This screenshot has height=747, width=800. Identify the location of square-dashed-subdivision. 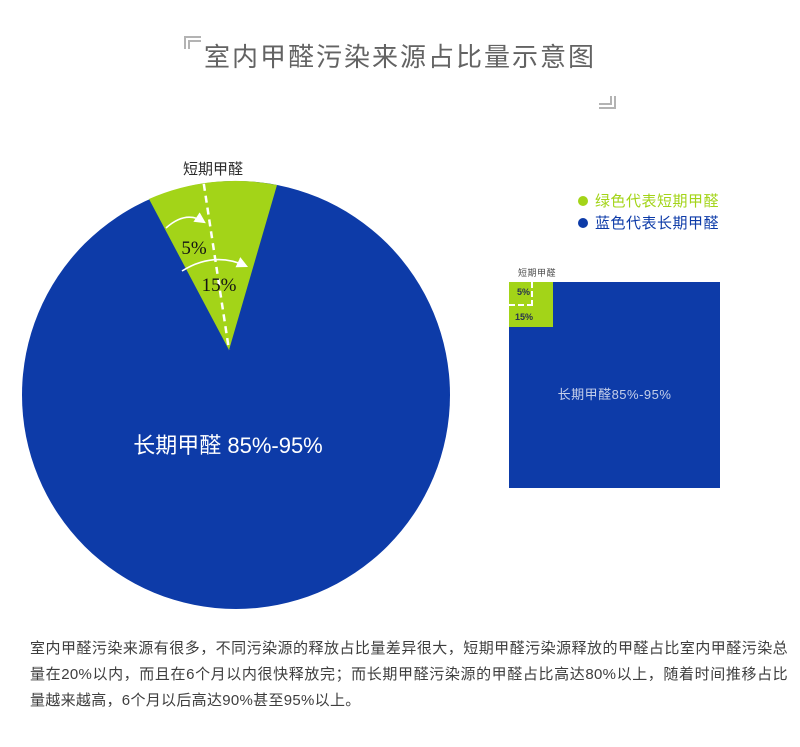
(521, 294).